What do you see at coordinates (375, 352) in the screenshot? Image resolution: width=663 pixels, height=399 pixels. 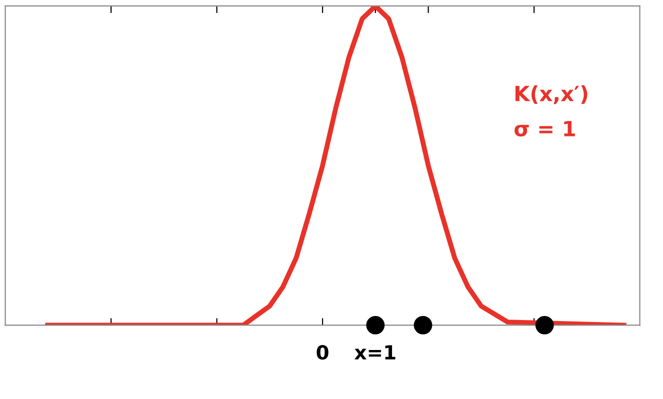 I see `x-tick-label: x=1` at bounding box center [375, 352].